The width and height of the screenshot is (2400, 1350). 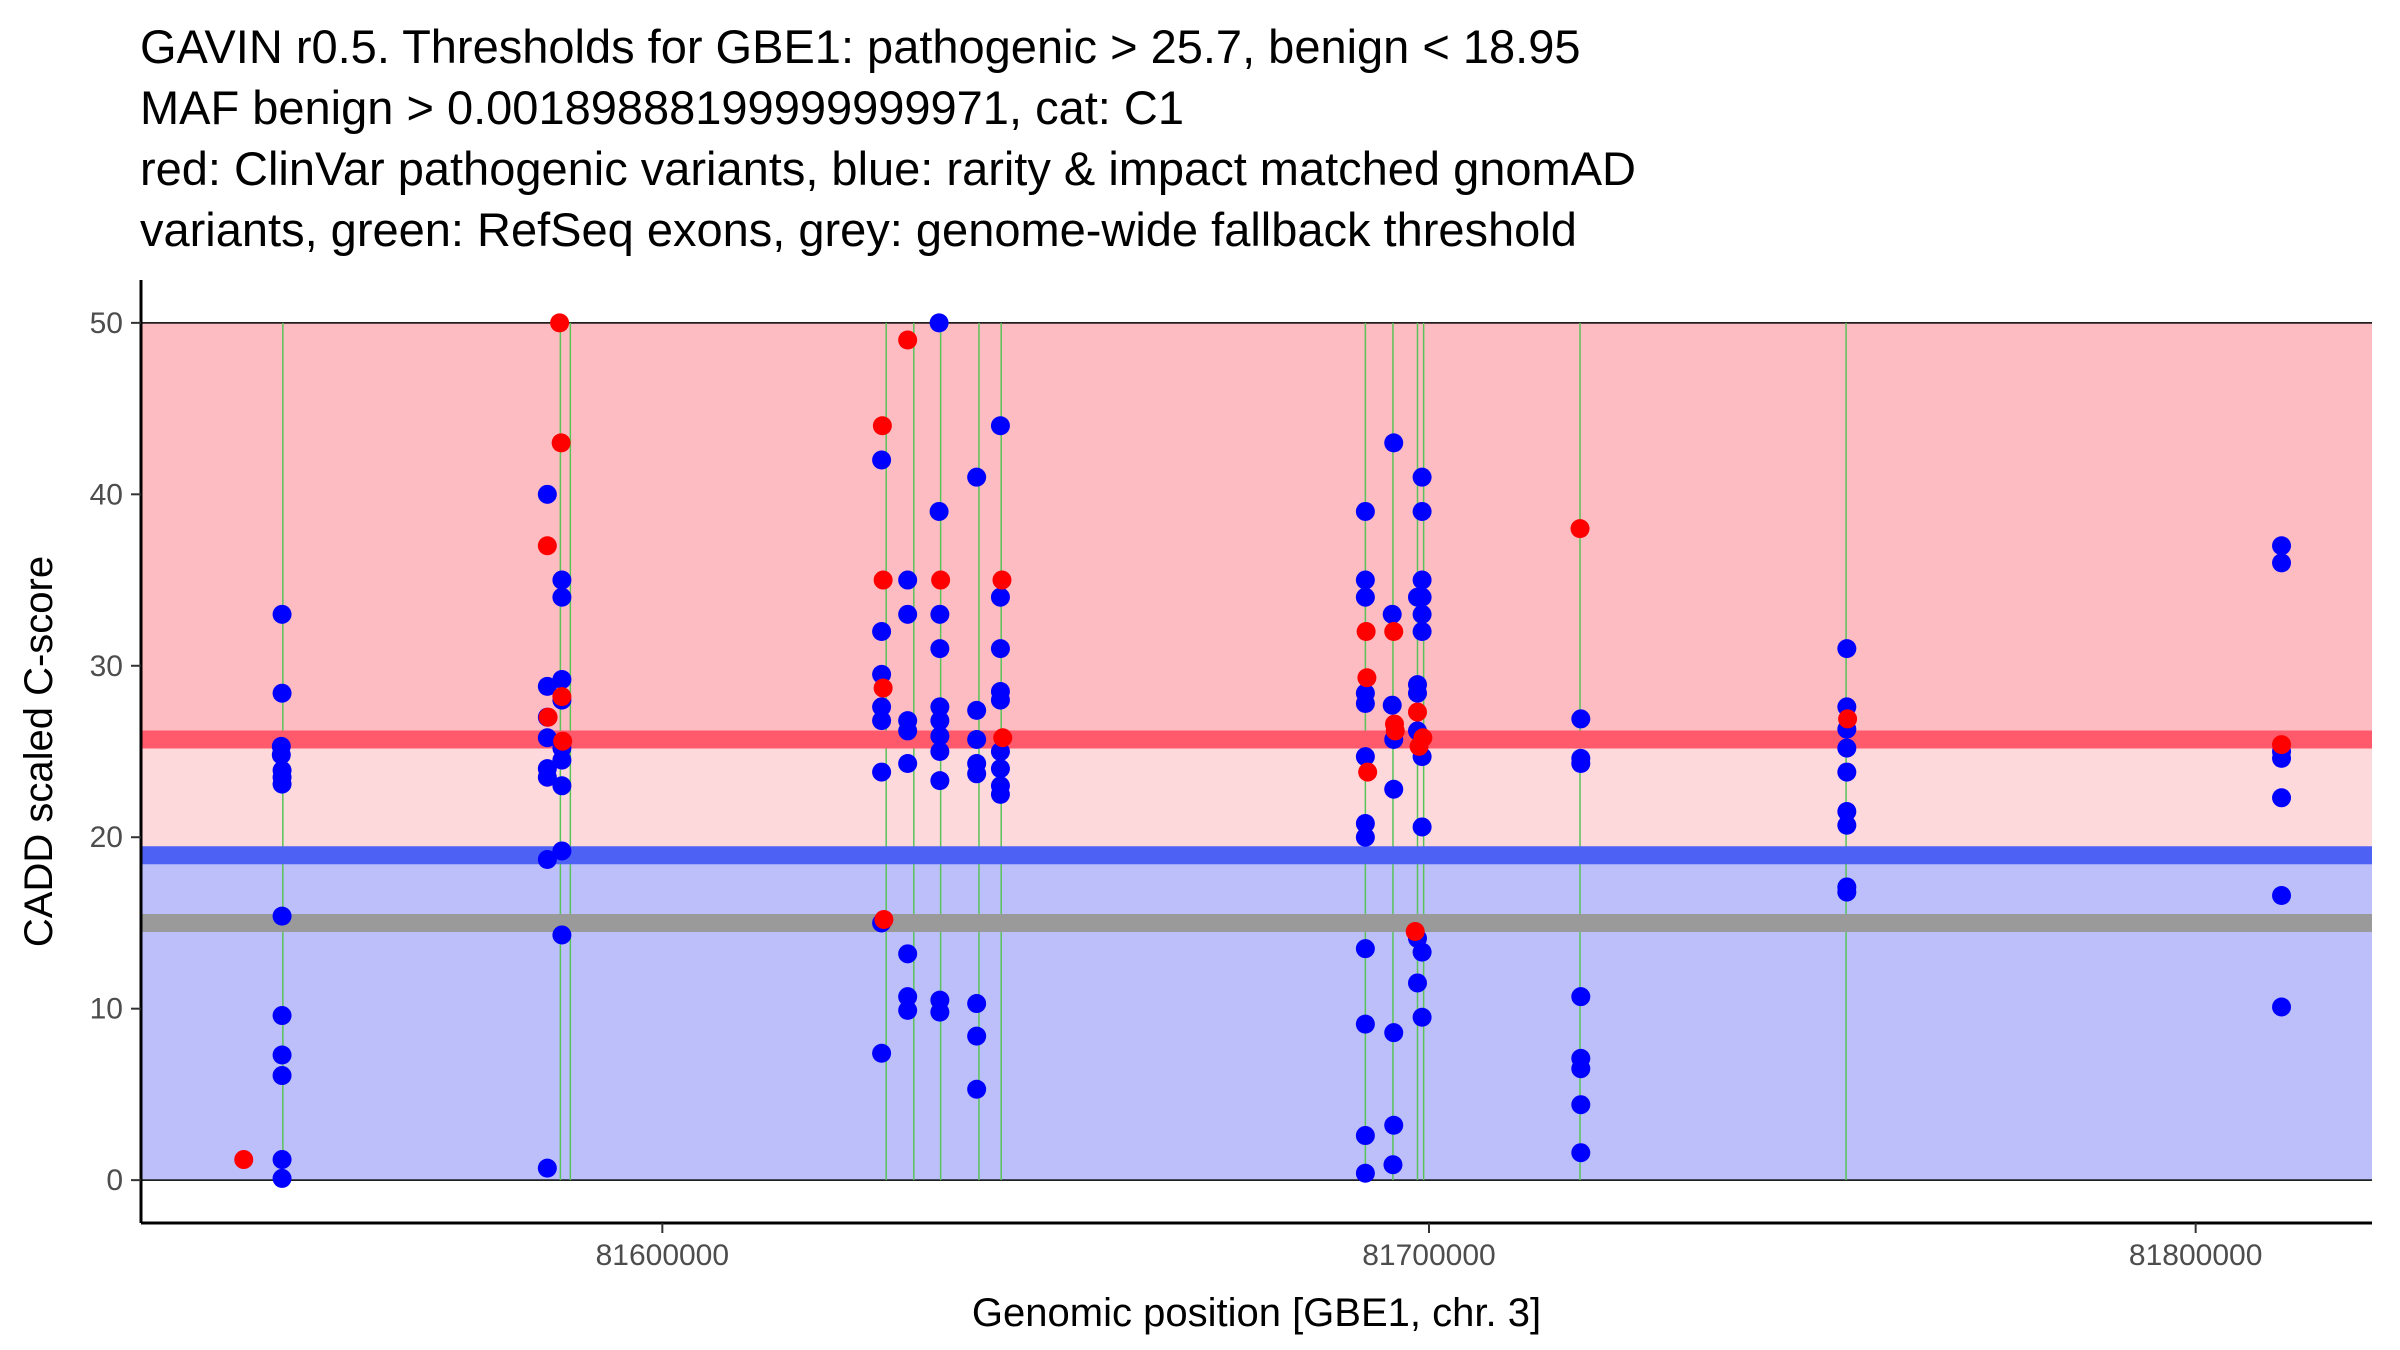 What do you see at coordinates (115, 752) in the screenshot?
I see `y-axis-ticks: 0 10 20 30 40 50` at bounding box center [115, 752].